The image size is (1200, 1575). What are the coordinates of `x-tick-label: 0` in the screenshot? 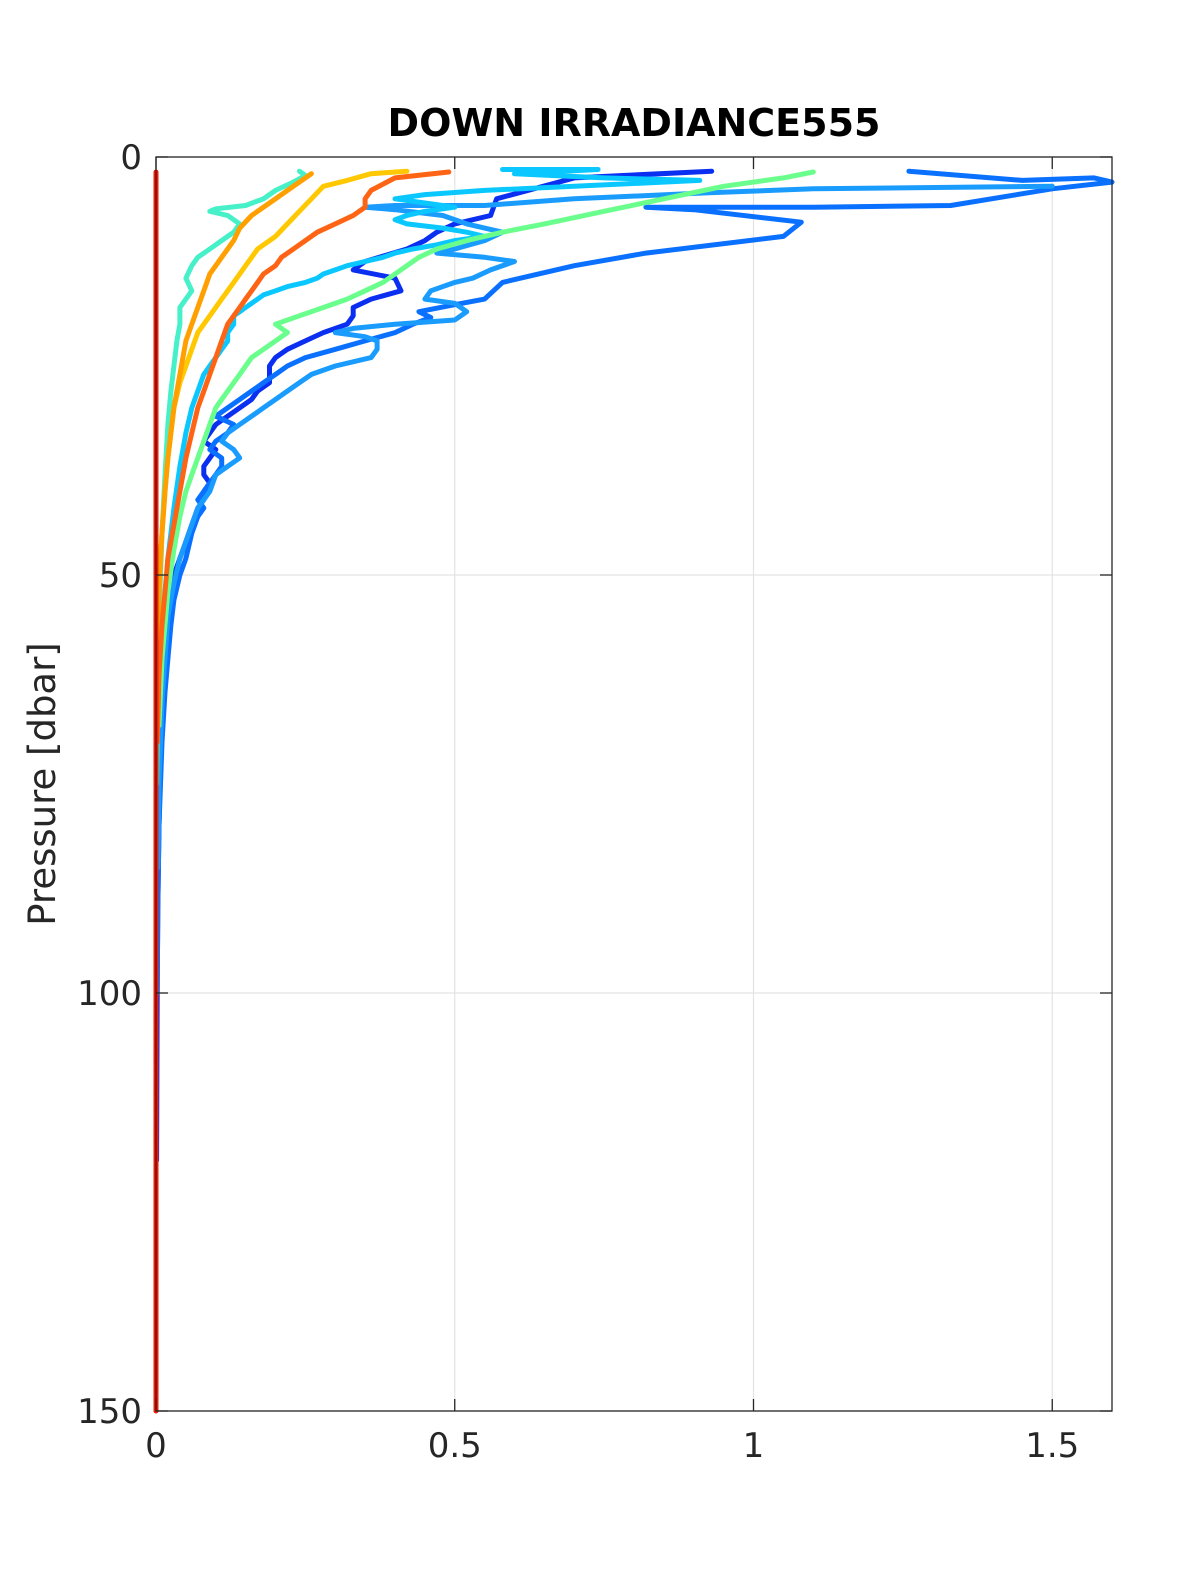 It's located at (156, 1446).